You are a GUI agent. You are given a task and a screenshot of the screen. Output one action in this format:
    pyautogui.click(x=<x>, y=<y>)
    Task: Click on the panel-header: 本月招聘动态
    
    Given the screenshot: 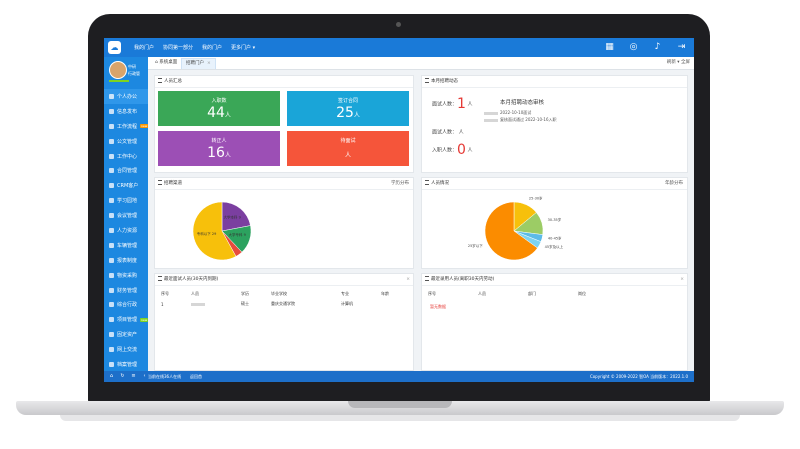 What is the action you would take?
    pyautogui.click(x=554, y=82)
    